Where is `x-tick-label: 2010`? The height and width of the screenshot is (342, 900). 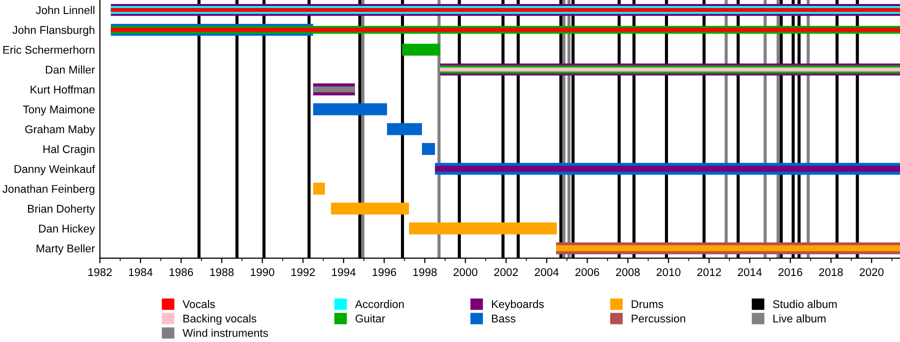 x-tick-label: 2010 is located at coordinates (668, 272).